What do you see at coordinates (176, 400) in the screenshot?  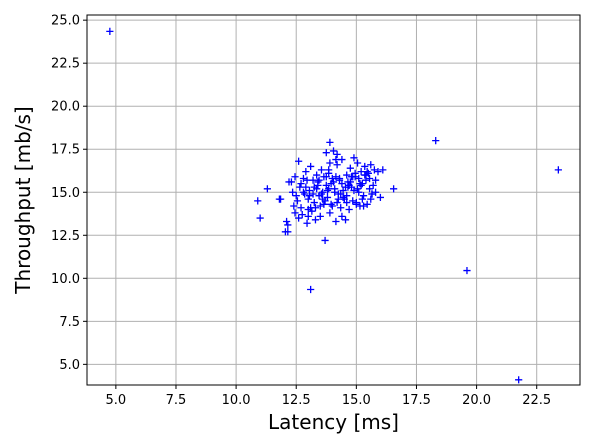 I see `x-tick-label: 7.5` at bounding box center [176, 400].